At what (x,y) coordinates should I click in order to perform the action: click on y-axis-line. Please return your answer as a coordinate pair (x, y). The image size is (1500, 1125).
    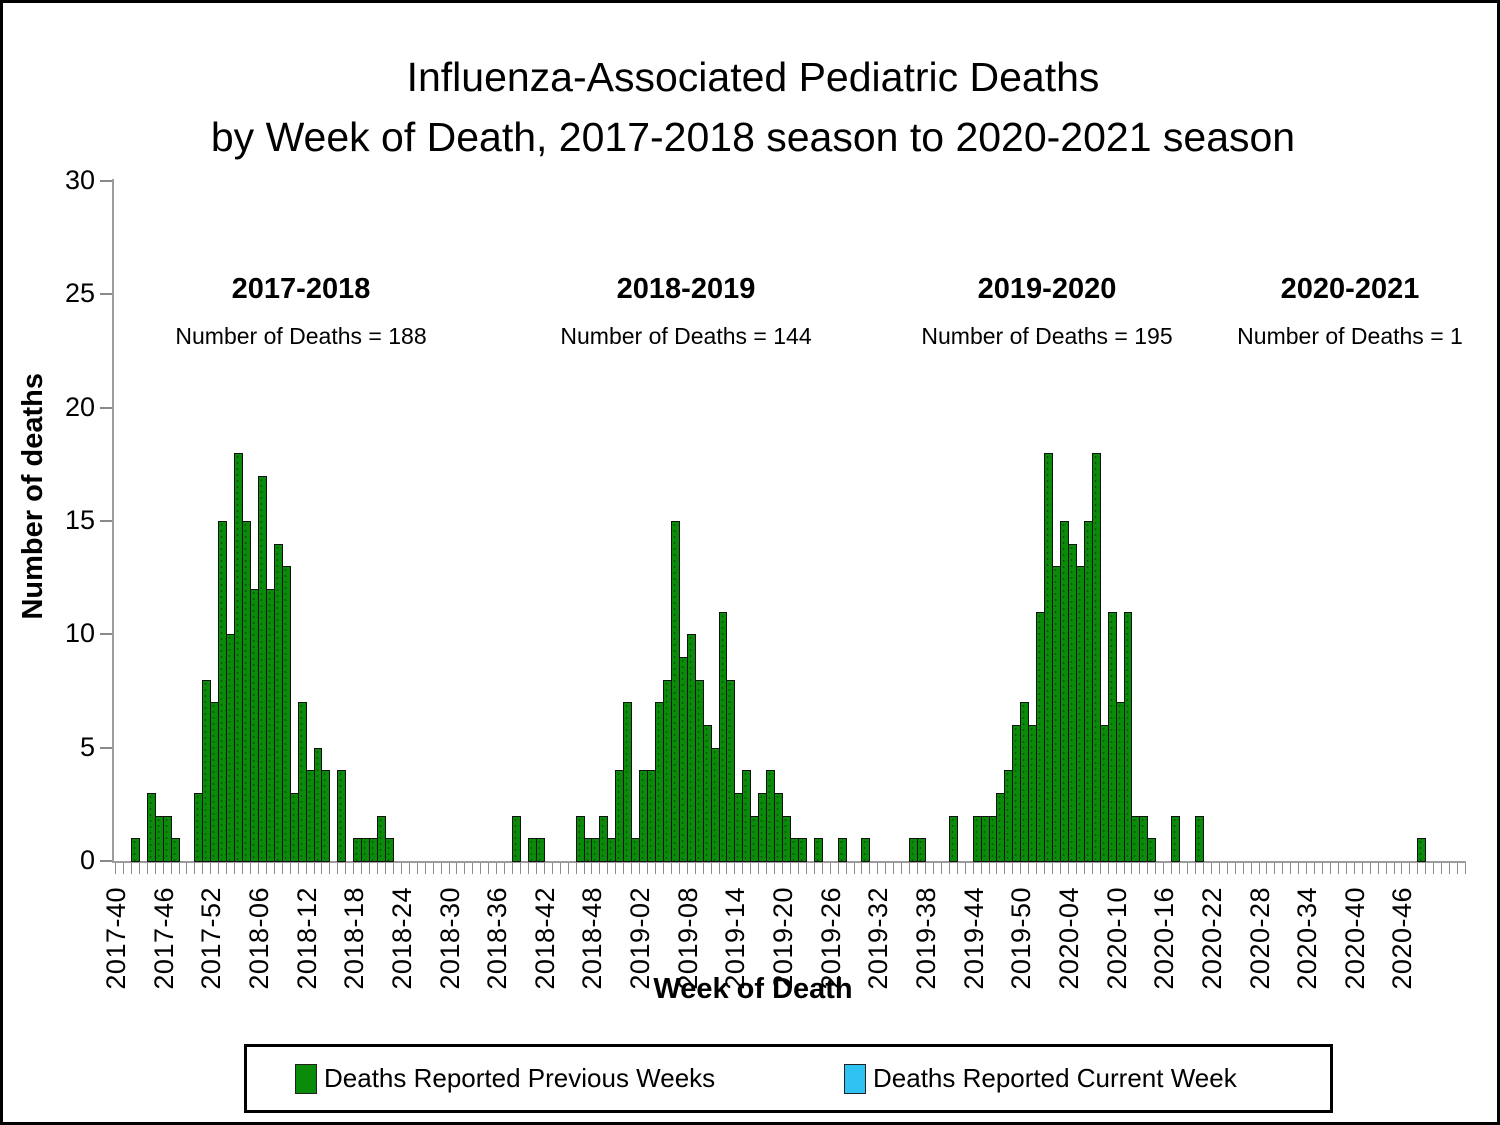
    Looking at the image, I should click on (113, 521).